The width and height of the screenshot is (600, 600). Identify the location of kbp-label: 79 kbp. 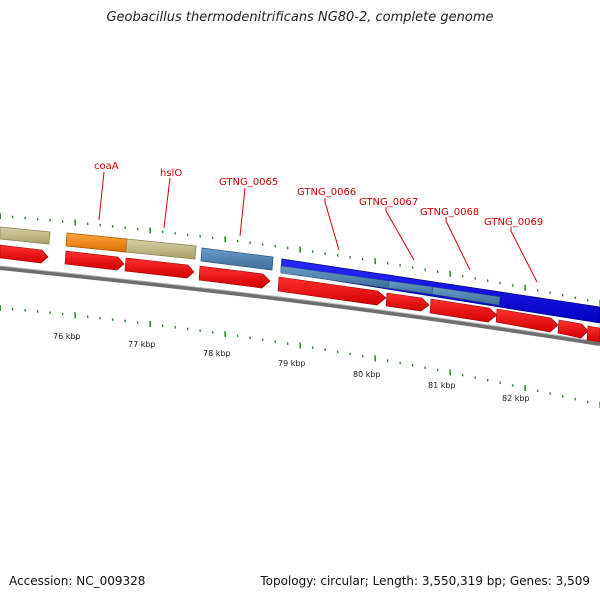
(292, 363).